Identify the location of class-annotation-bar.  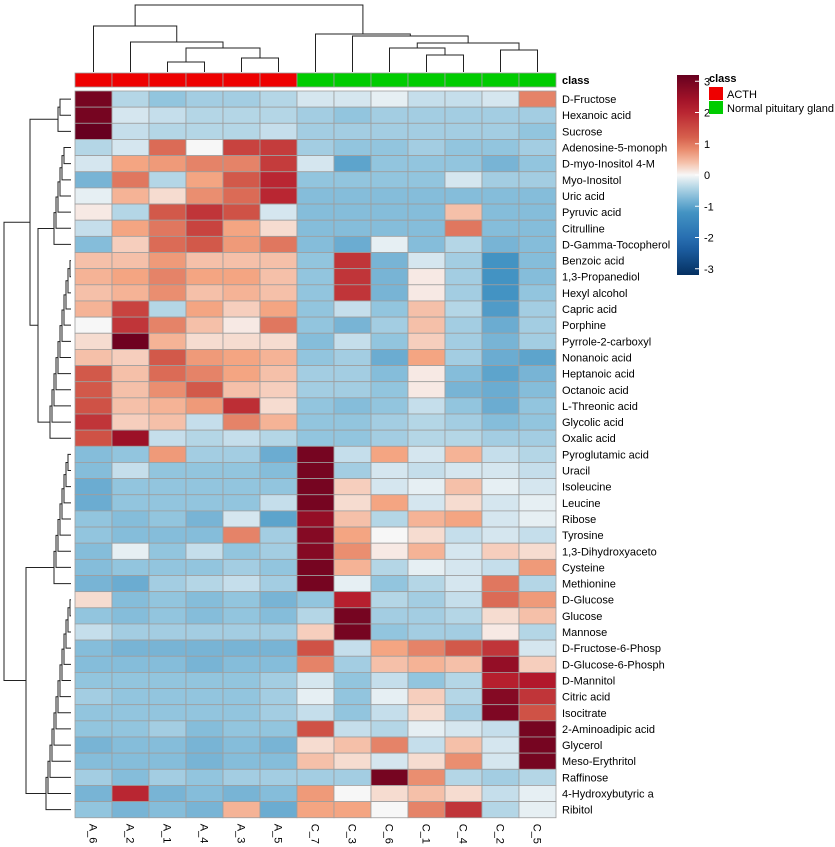
(315, 80).